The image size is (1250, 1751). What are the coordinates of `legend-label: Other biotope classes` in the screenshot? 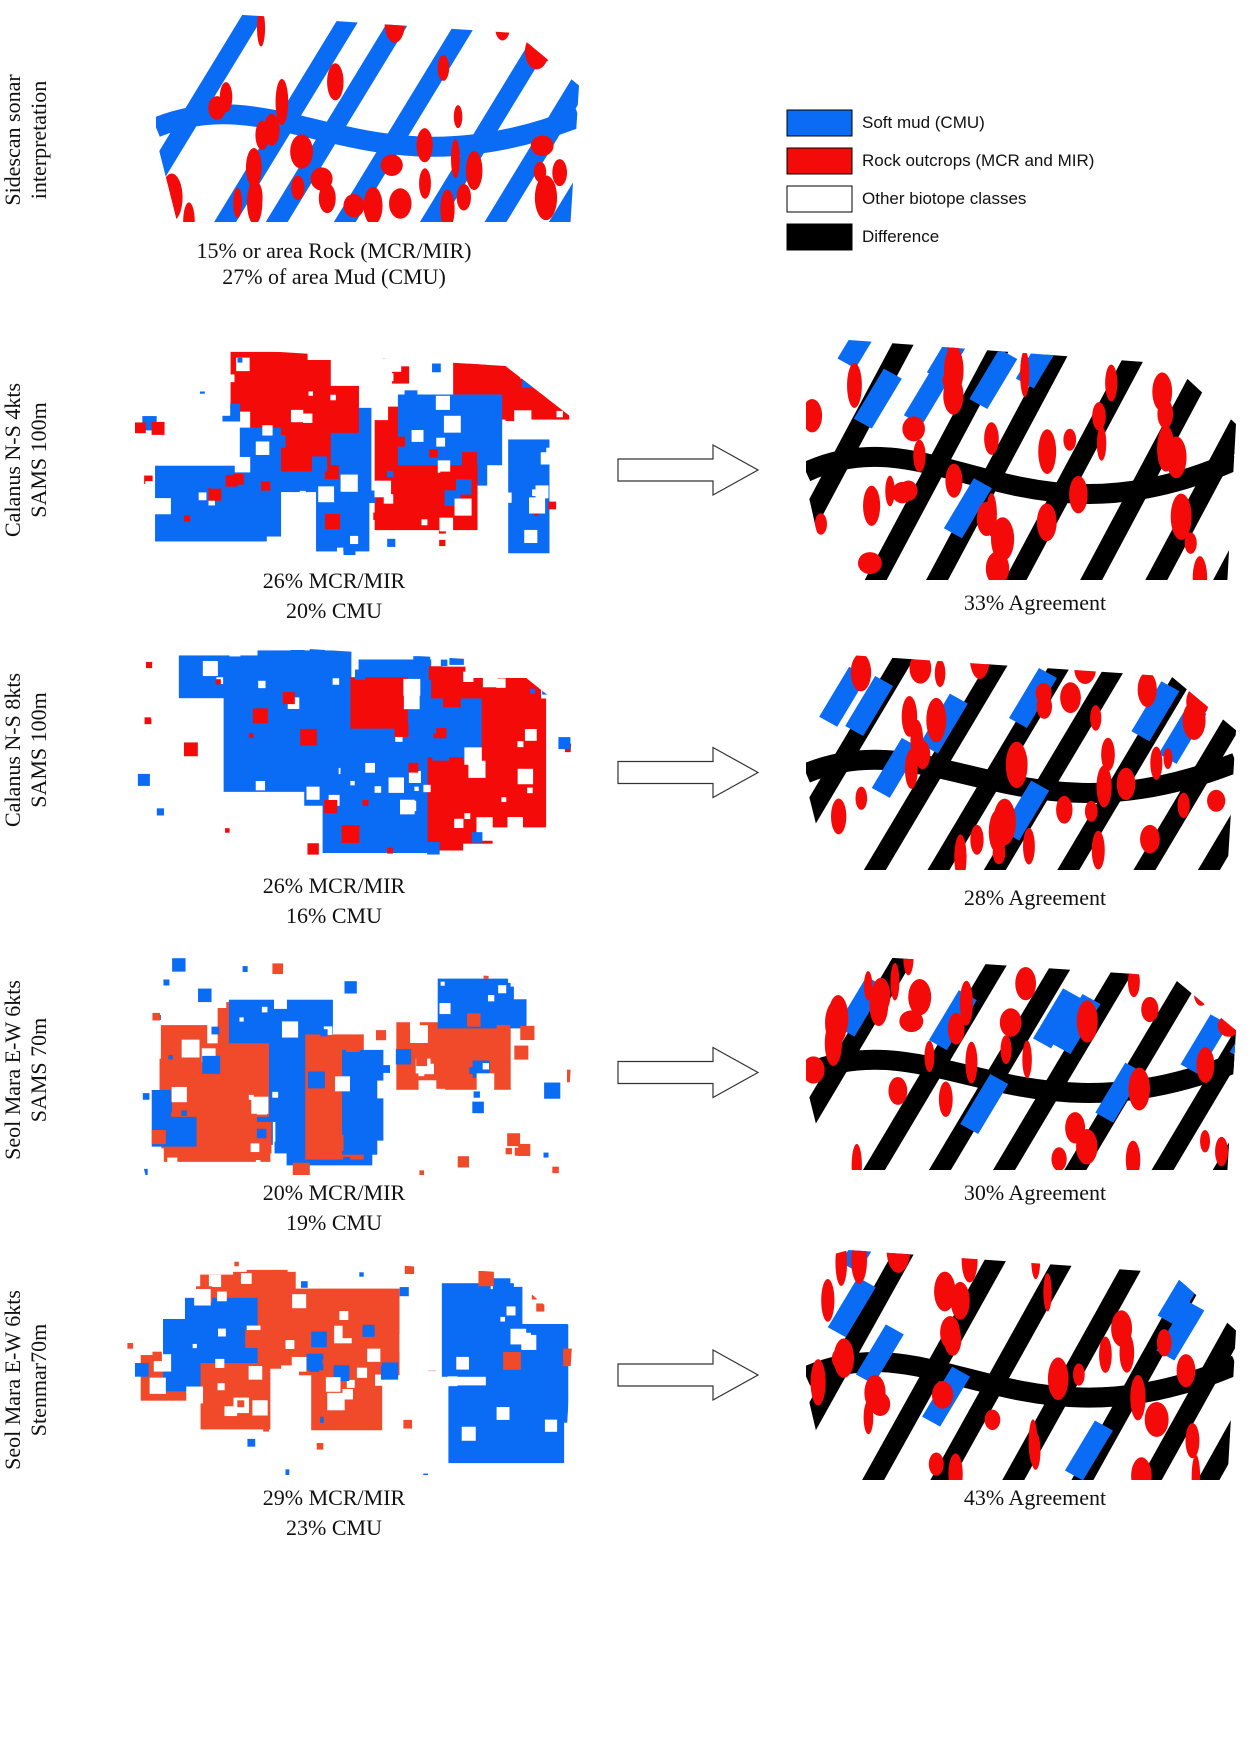 It's located at (944, 198).